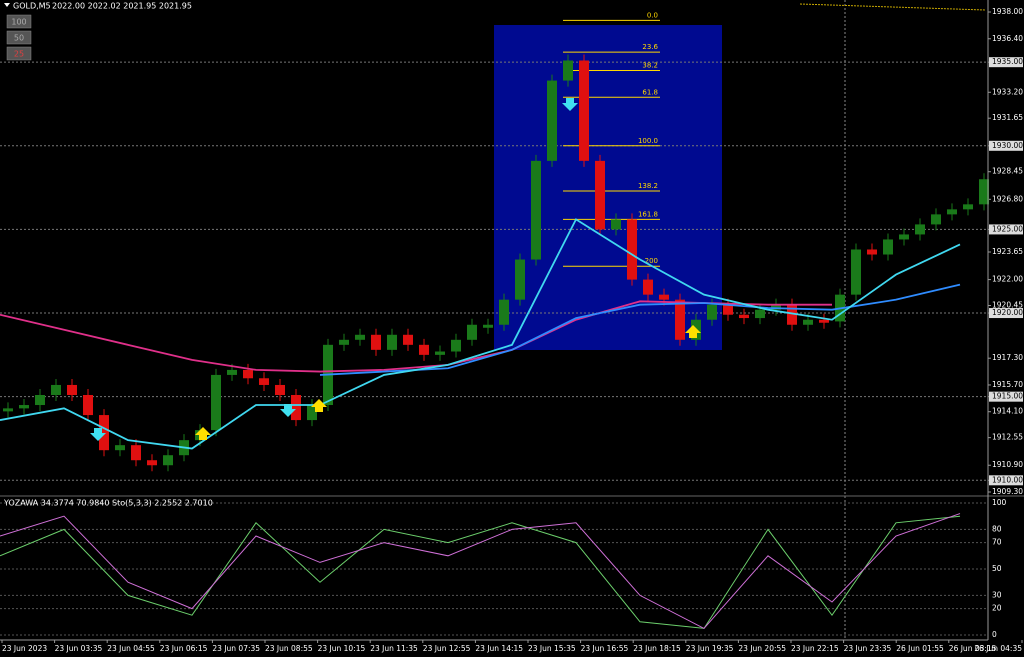 This screenshot has width=1024, height=657. I want to click on x-tick-label: 23 Jun 14:15, so click(499, 648).